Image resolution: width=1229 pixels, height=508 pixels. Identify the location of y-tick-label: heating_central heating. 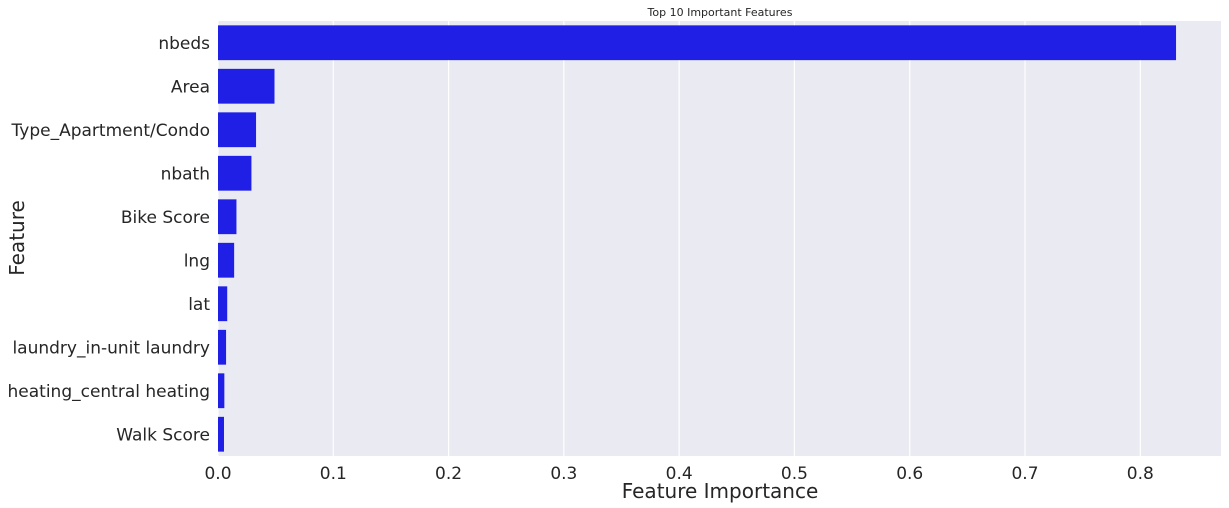
(109, 392).